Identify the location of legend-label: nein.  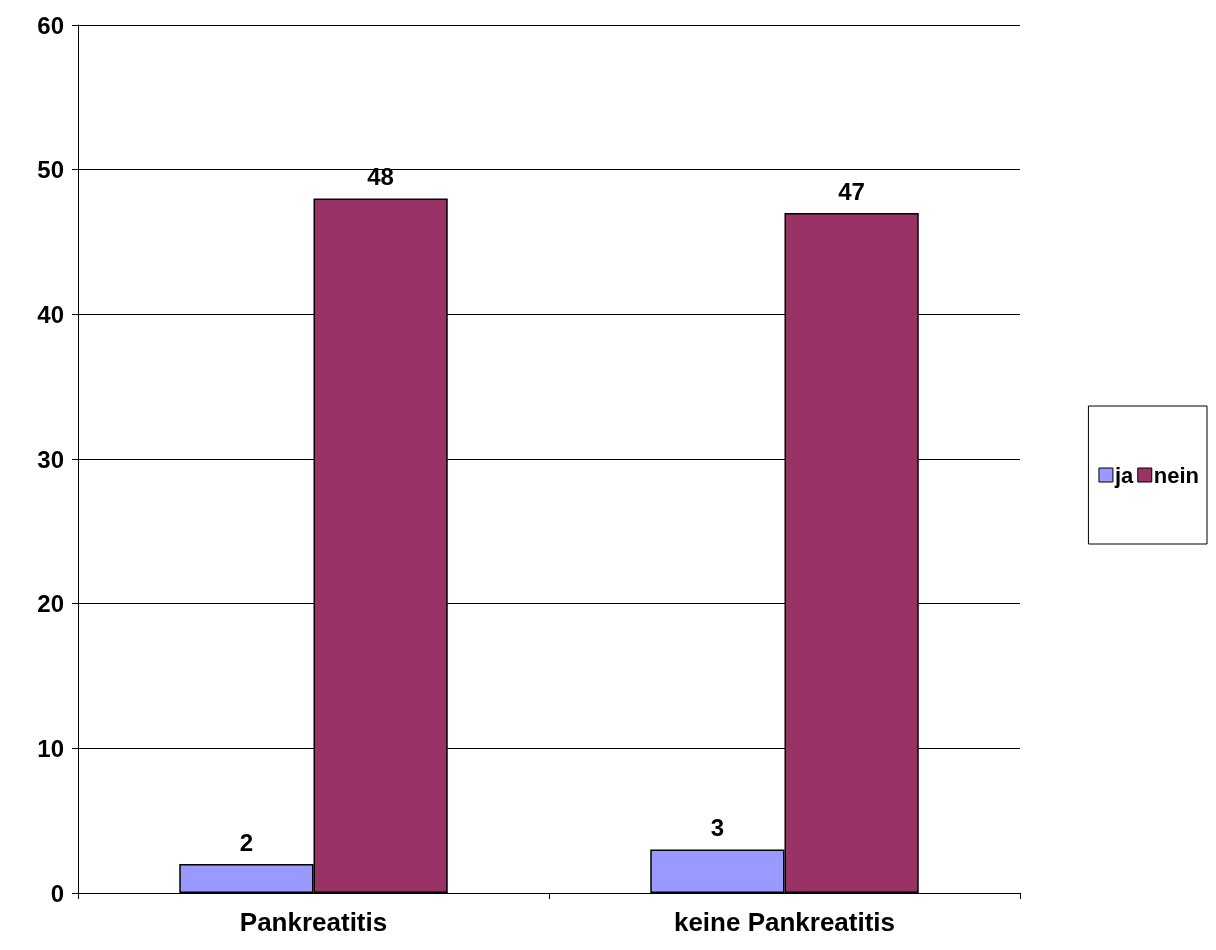
(1176, 475).